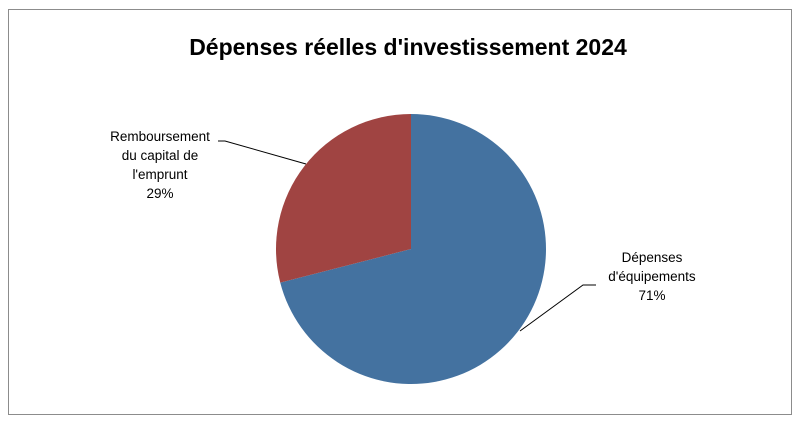 This screenshot has height=425, width=801. I want to click on slice-value-label: 71%, so click(651, 295).